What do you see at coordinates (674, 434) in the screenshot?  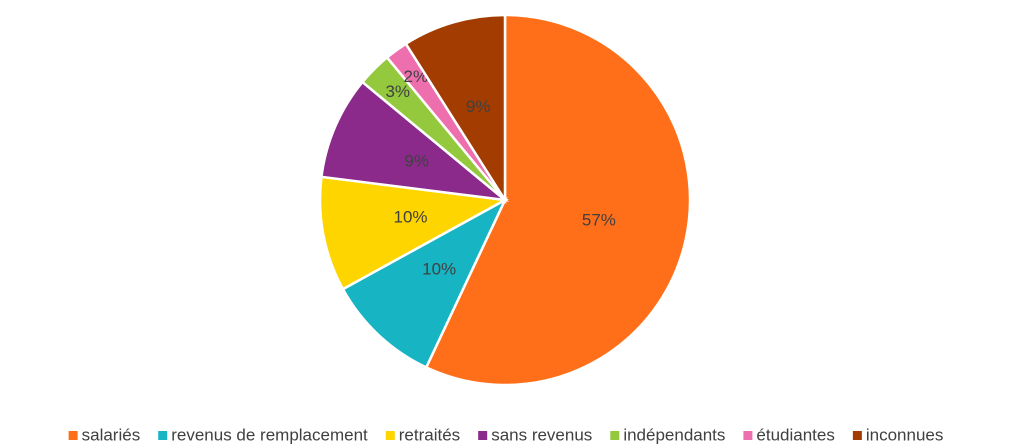 I see `legend-label: indépendants` at bounding box center [674, 434].